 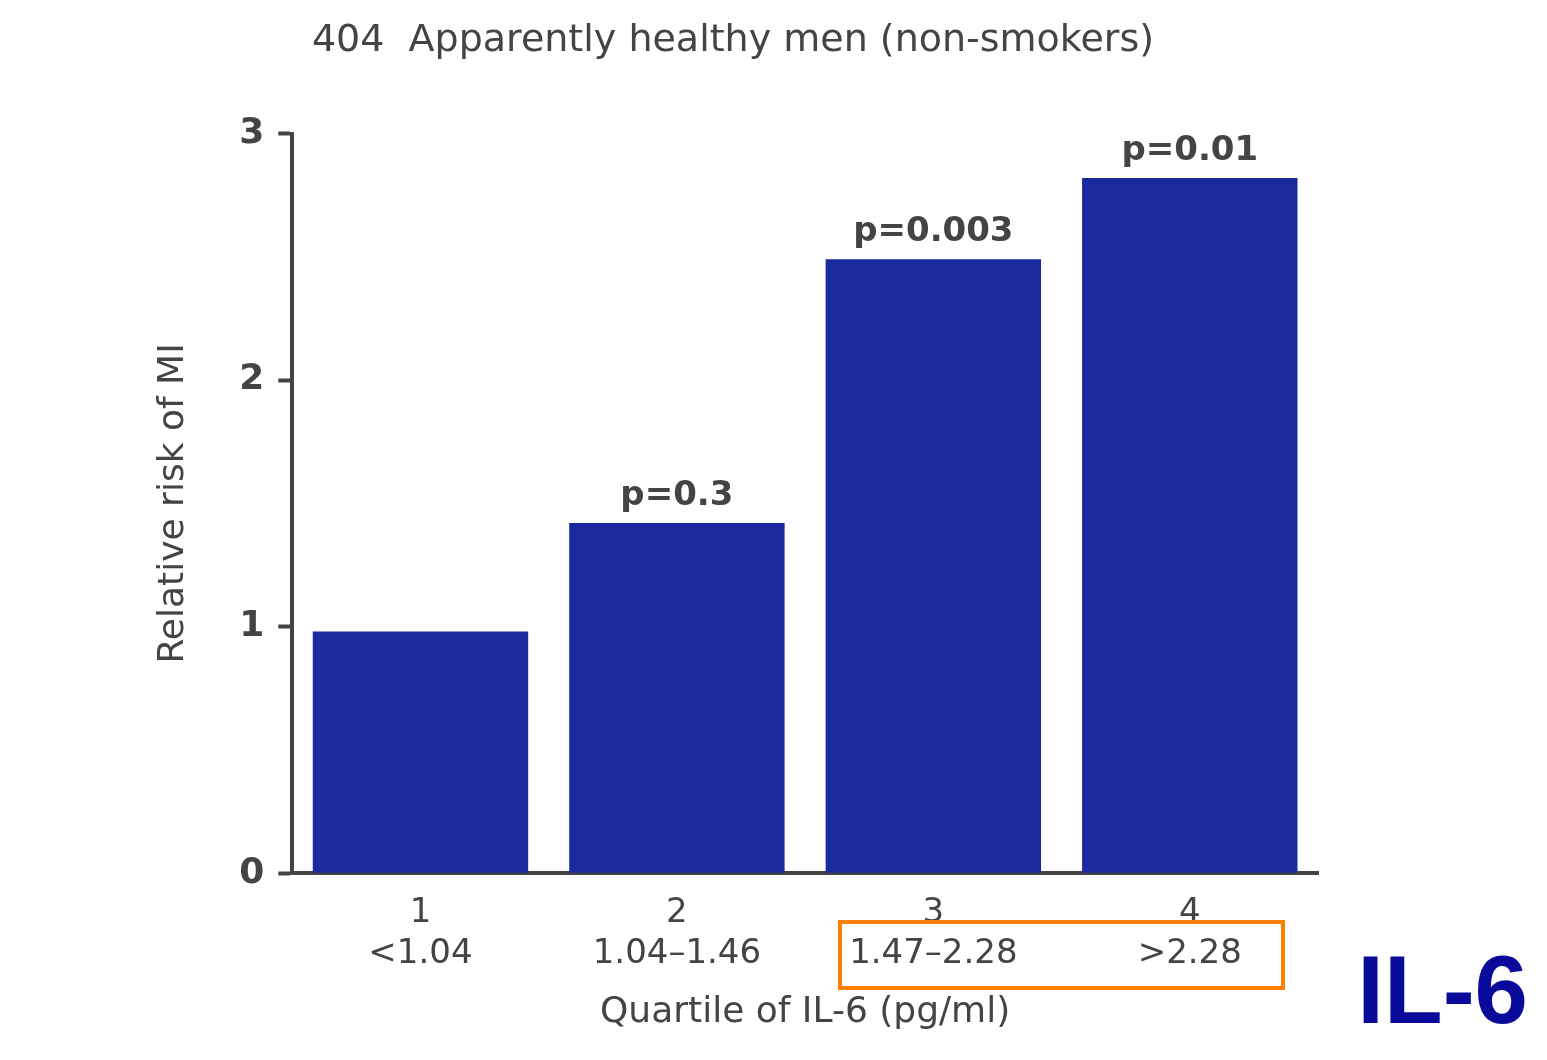 What do you see at coordinates (677, 492) in the screenshot?
I see `annotation: p=0.3` at bounding box center [677, 492].